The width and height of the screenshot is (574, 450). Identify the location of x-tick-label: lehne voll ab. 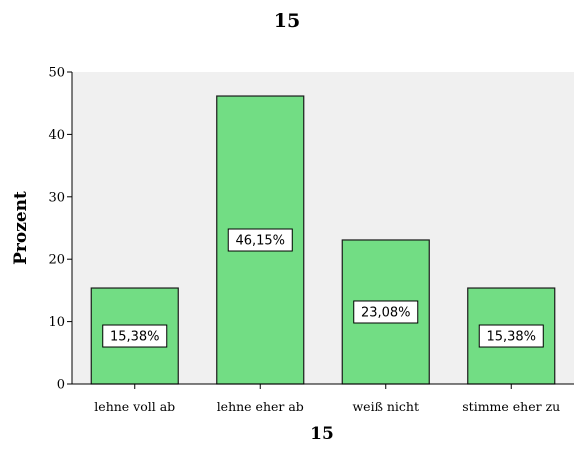
(134, 406).